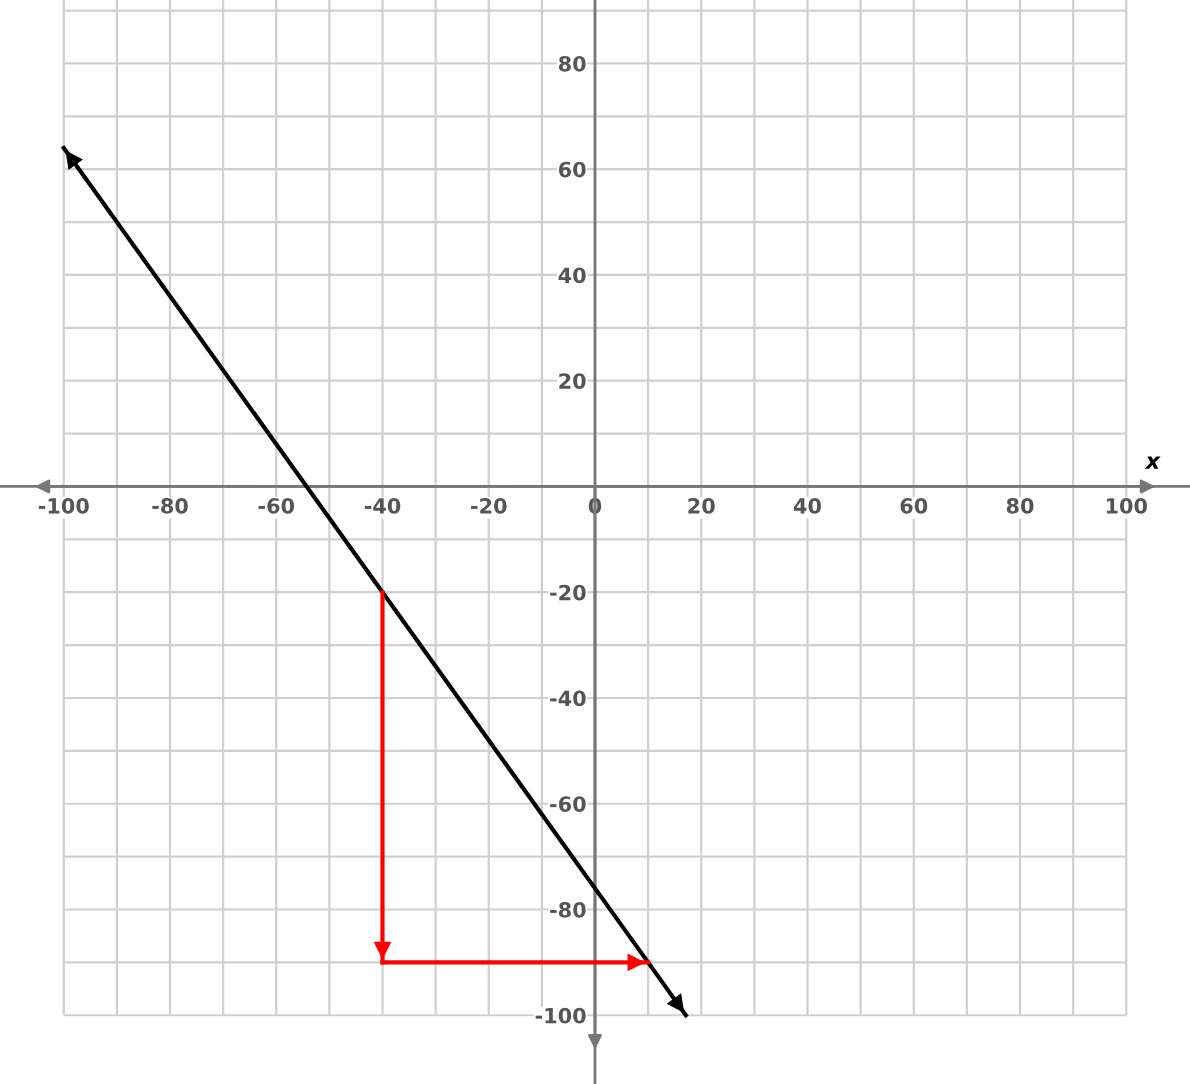 This screenshot has width=1190, height=1084. What do you see at coordinates (701, 505) in the screenshot?
I see `x-tick-label: 20` at bounding box center [701, 505].